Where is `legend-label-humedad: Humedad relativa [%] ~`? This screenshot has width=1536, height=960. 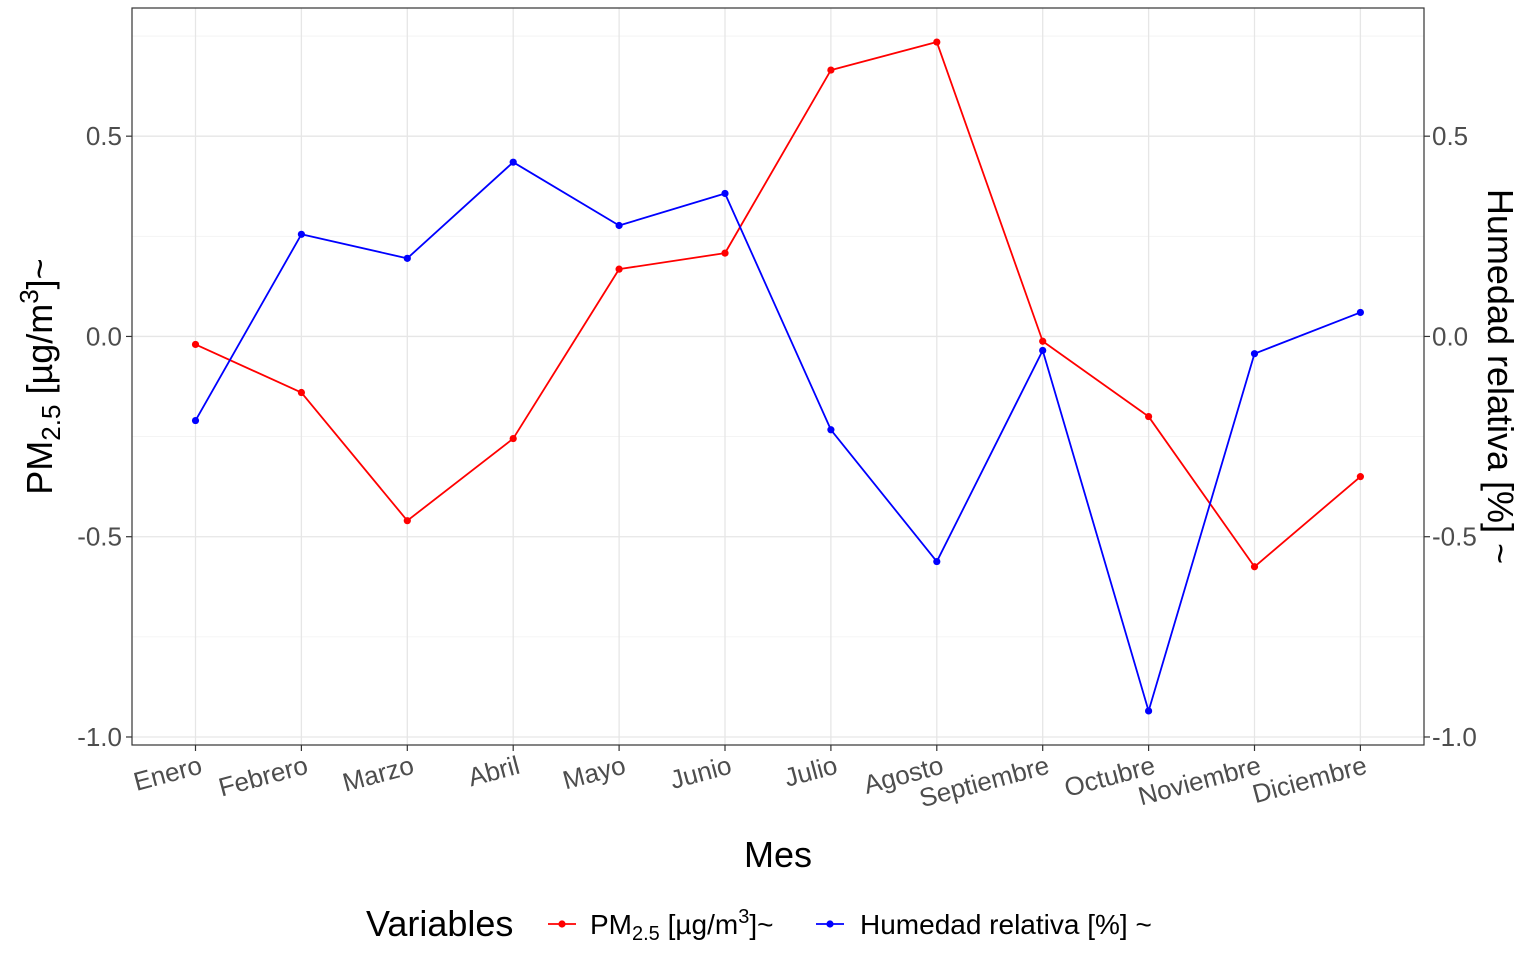
legend-label-humedad: Humedad relativa [%] ~ is located at coordinates (1006, 924).